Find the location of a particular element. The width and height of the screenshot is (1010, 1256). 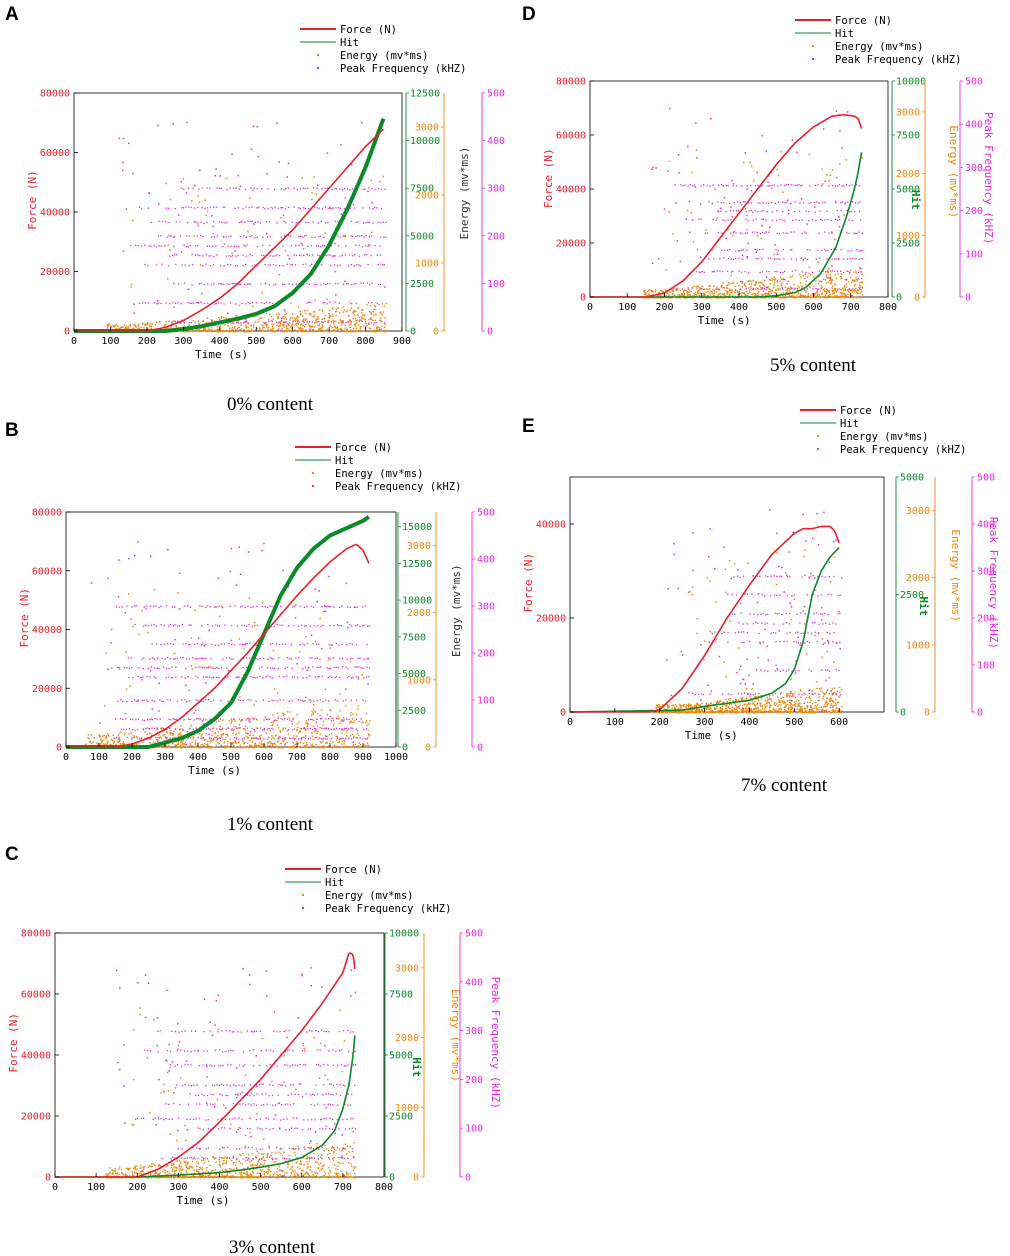

x-axis-label: Time (s) is located at coordinates (221, 354).